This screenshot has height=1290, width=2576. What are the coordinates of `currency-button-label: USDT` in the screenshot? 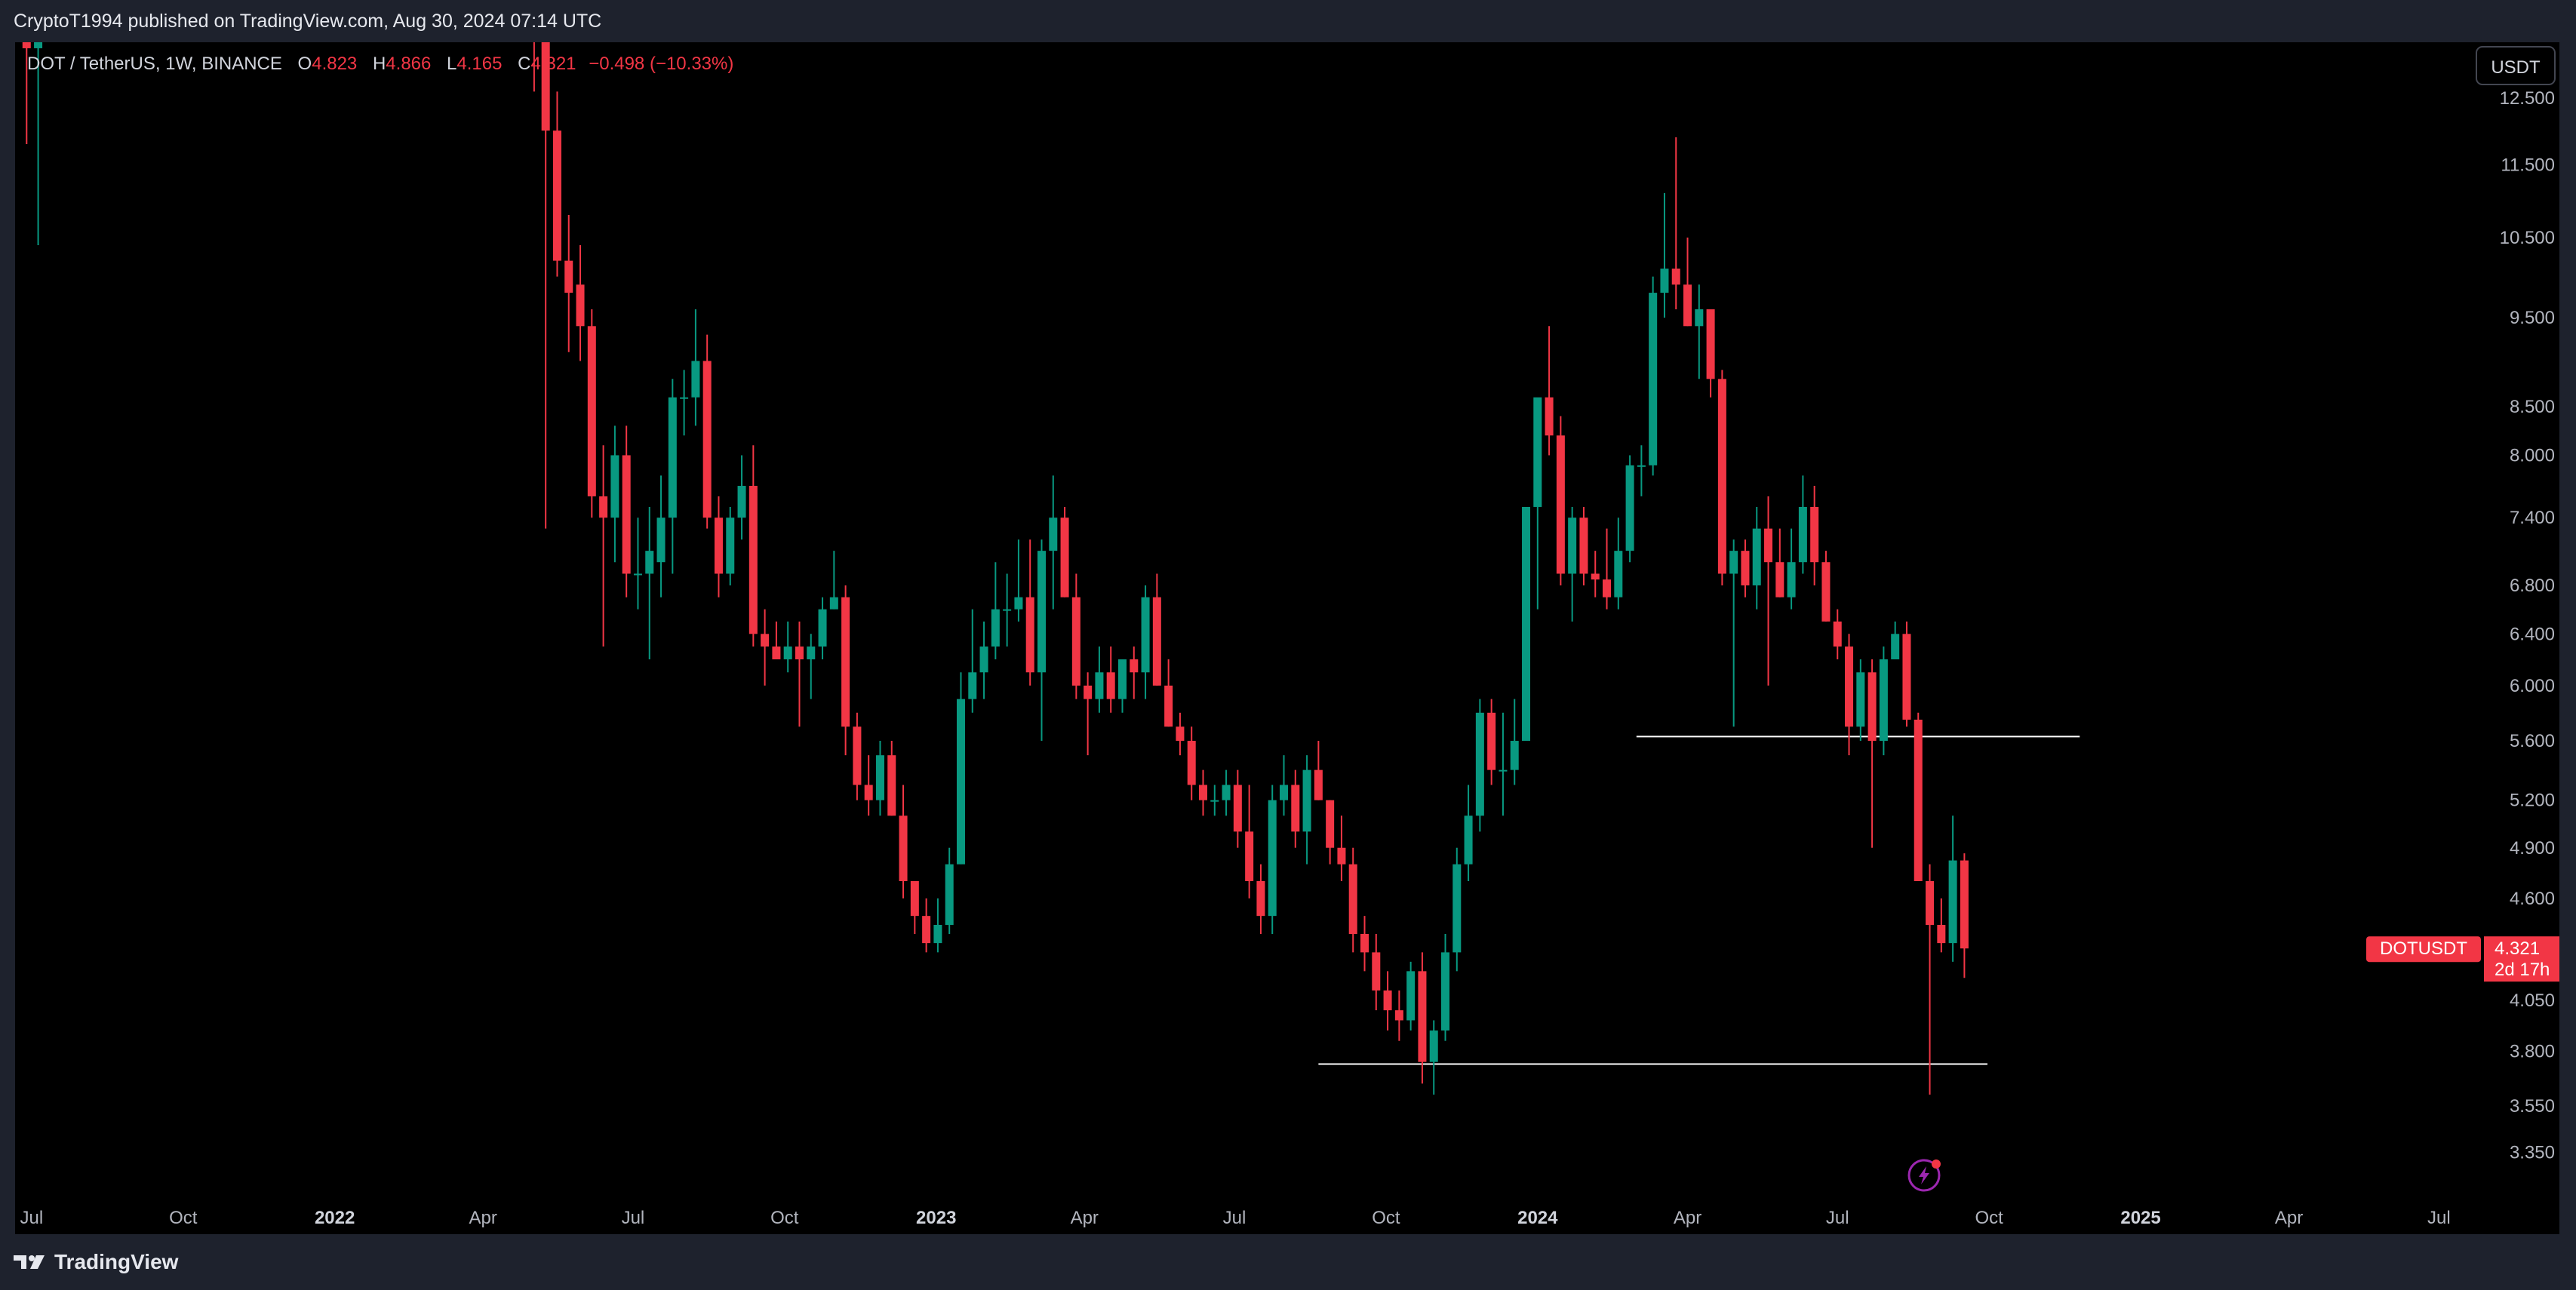 It's located at (2516, 67).